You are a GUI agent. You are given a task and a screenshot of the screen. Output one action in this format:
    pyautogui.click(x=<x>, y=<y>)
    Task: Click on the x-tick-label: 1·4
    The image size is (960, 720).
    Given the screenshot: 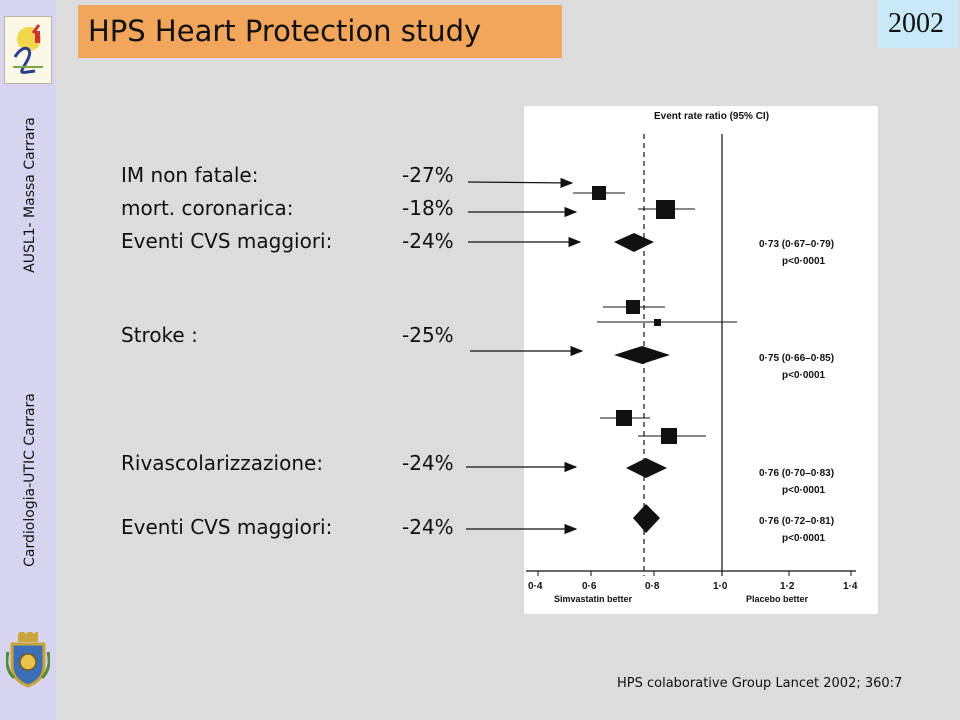 What is the action you would take?
    pyautogui.click(x=850, y=586)
    